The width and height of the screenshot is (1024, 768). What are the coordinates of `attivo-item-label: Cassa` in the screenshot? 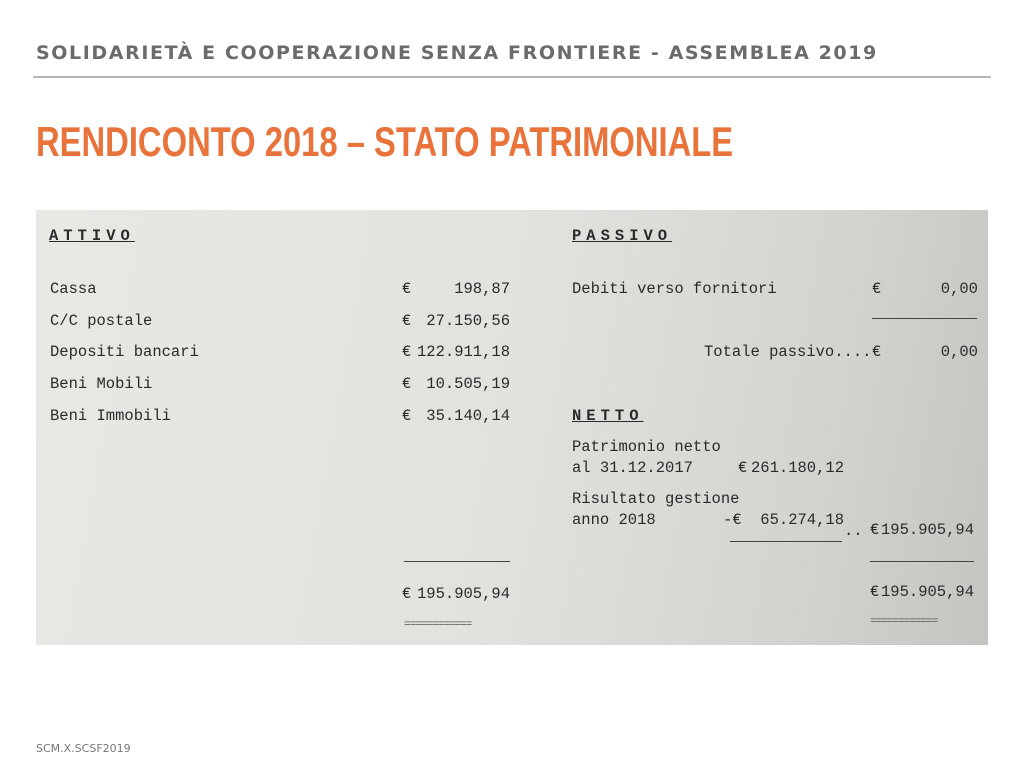 It's located at (73, 289).